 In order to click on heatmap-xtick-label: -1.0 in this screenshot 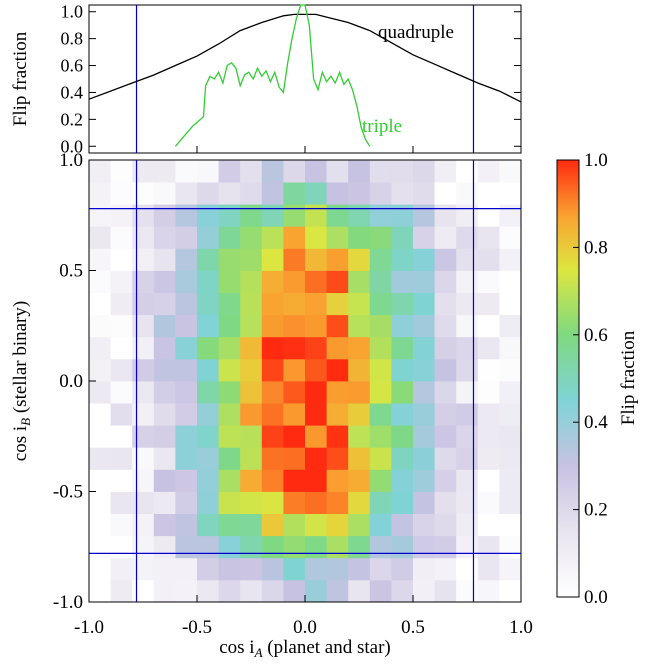, I will do `click(89, 627)`.